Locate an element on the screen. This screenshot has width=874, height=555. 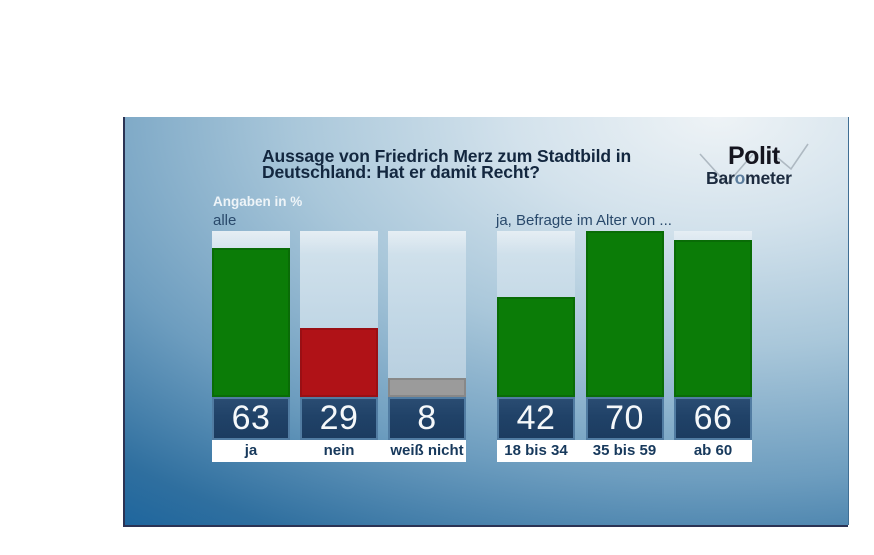
bar-column: 63 is located at coordinates (251, 335).